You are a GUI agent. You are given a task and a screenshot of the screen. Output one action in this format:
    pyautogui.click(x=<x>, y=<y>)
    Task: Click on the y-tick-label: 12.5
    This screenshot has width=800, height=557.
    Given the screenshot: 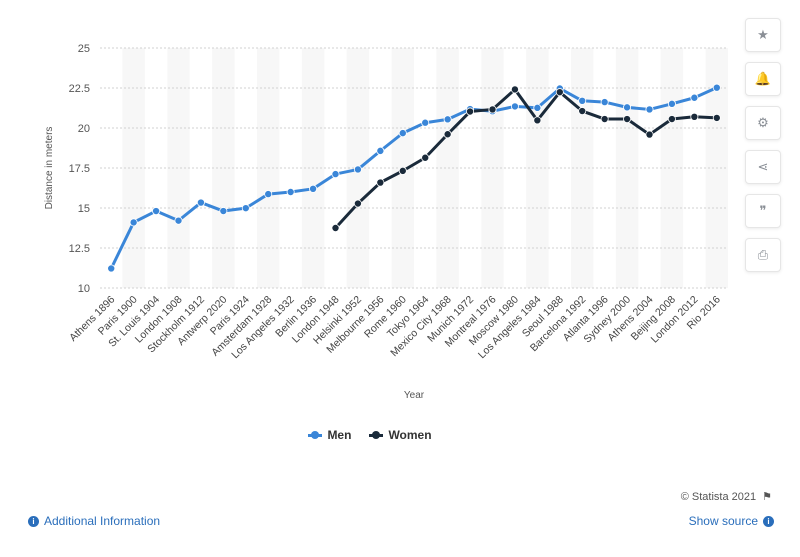 What is the action you would take?
    pyautogui.click(x=79, y=249)
    